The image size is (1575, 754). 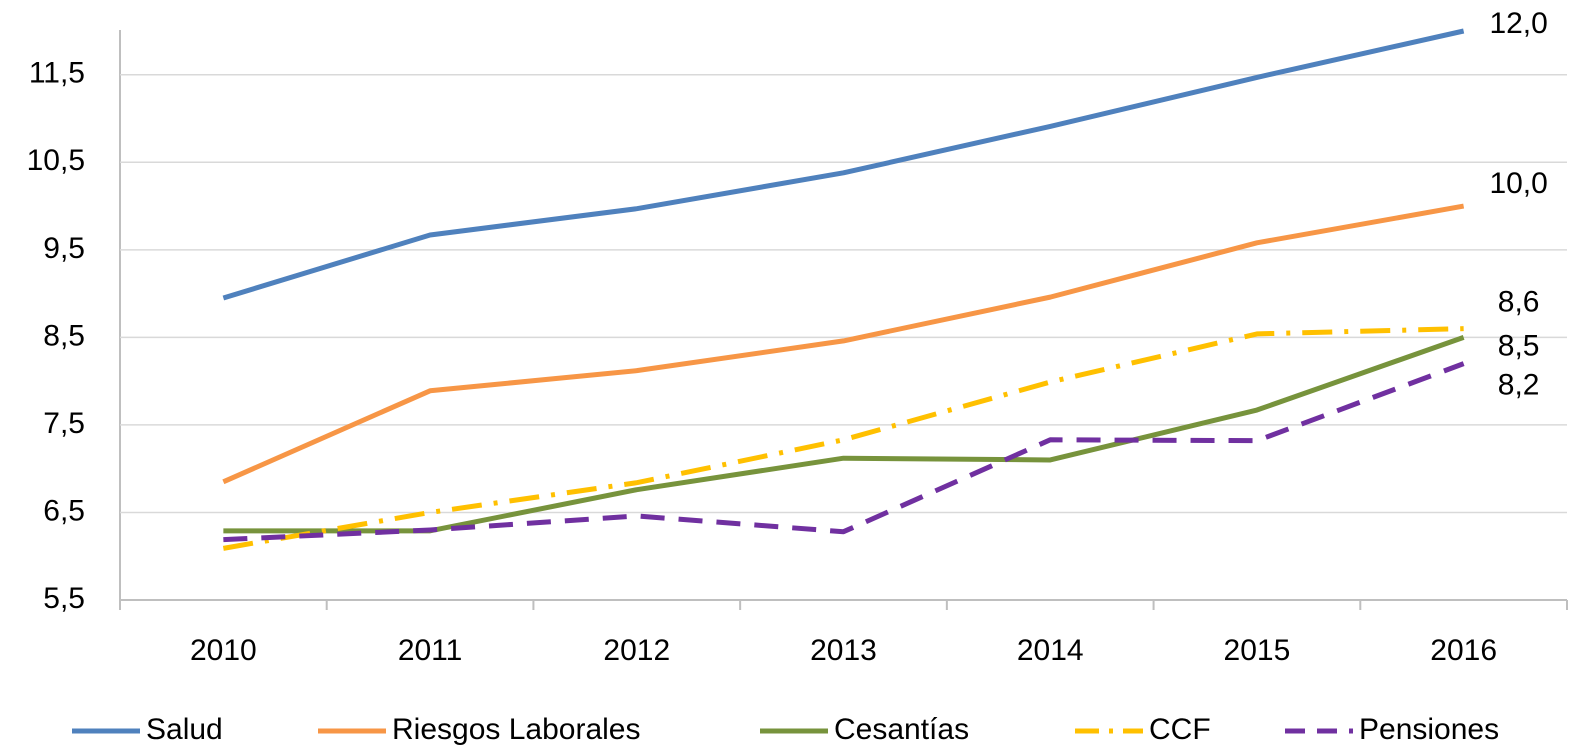 I want to click on value-label: 10,0, so click(x=1518, y=183).